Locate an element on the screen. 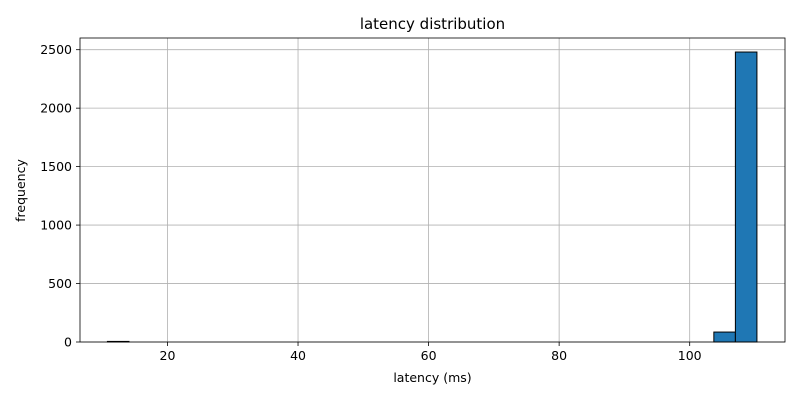  x-tick-label-2: 60 is located at coordinates (429, 355).